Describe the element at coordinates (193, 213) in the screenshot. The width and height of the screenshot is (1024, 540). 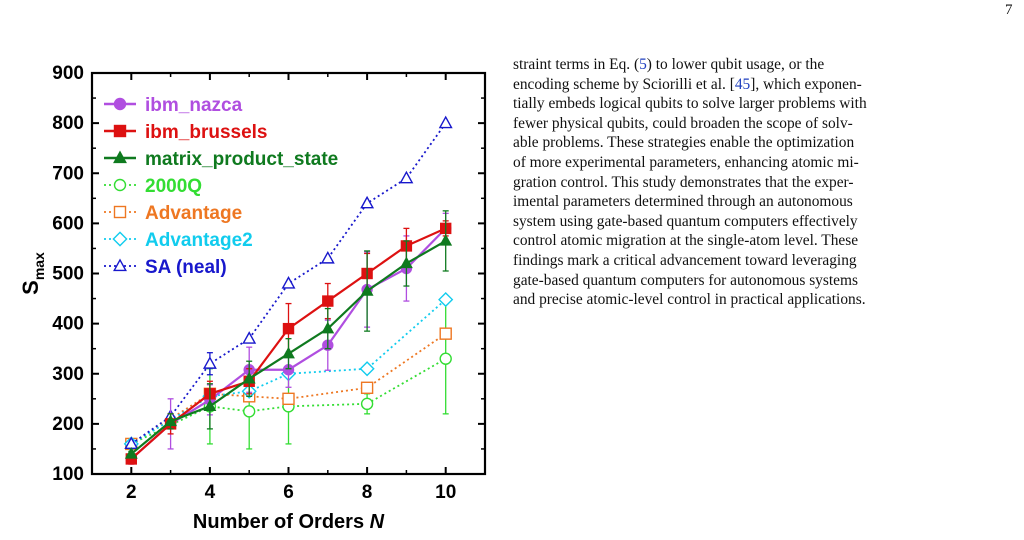
I see `legend-label: Advantage` at that location.